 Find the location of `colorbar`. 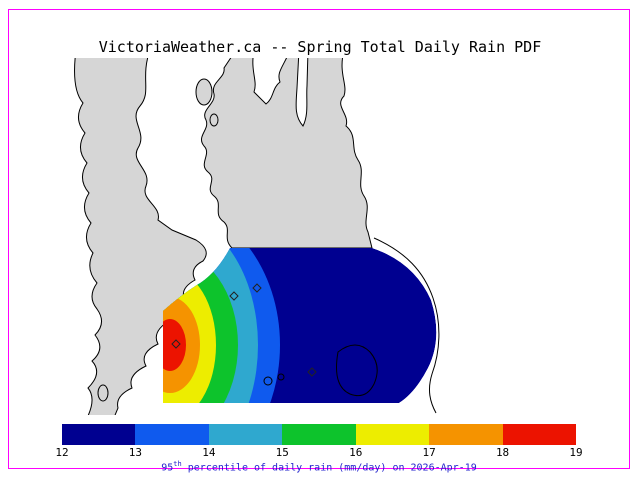

colorbar is located at coordinates (319, 434).